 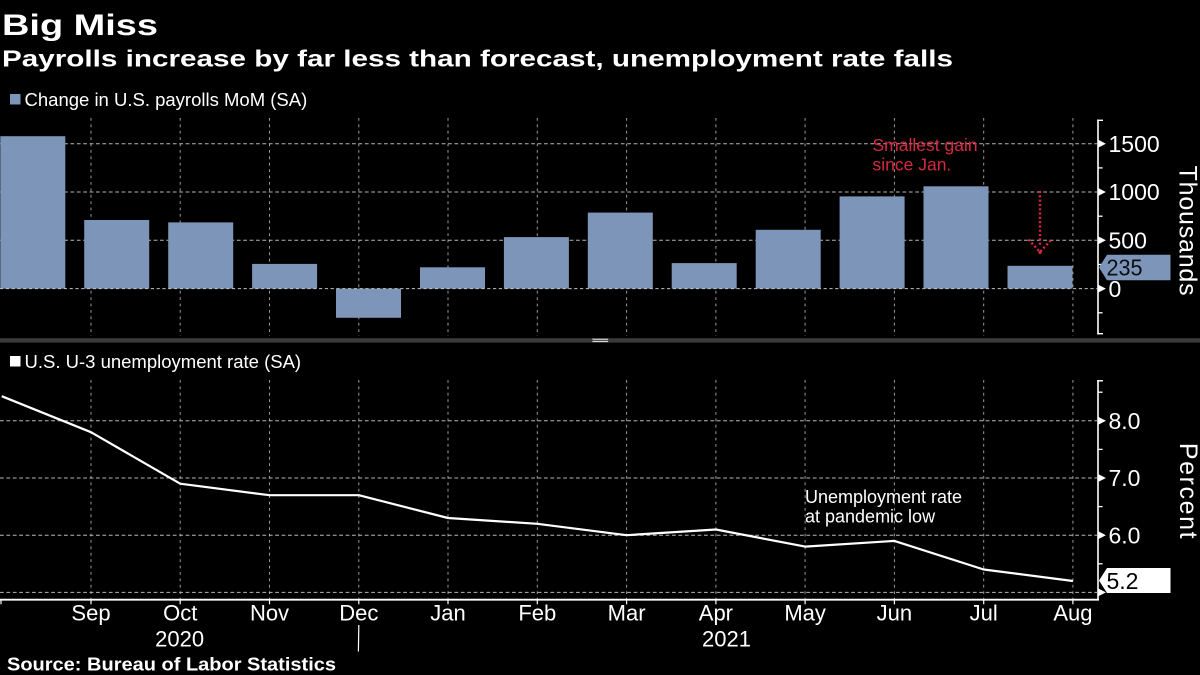 I want to click on svg-text: Apr, so click(x=716, y=612).